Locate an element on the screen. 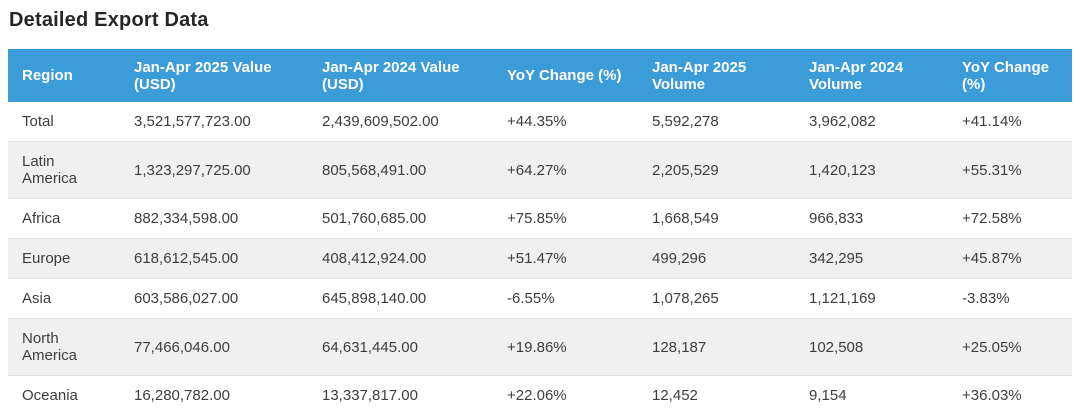  volume-2024-cell: 3,962,082 is located at coordinates (842, 121).